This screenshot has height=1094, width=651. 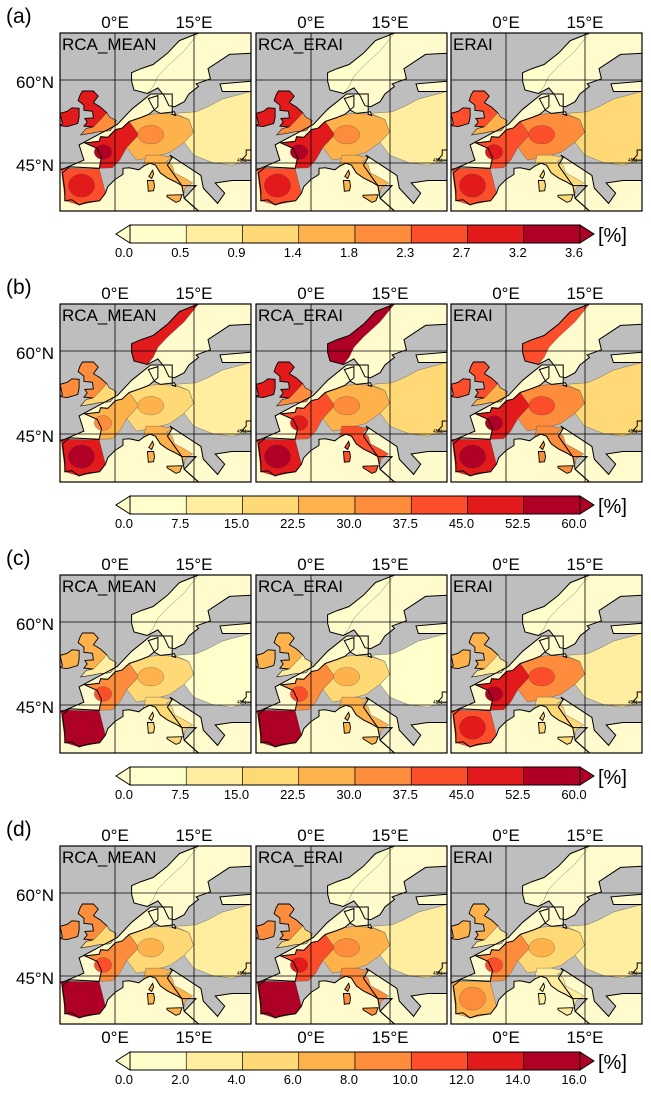 I want to click on colorbar-tick-label: 52.5, so click(x=517, y=523).